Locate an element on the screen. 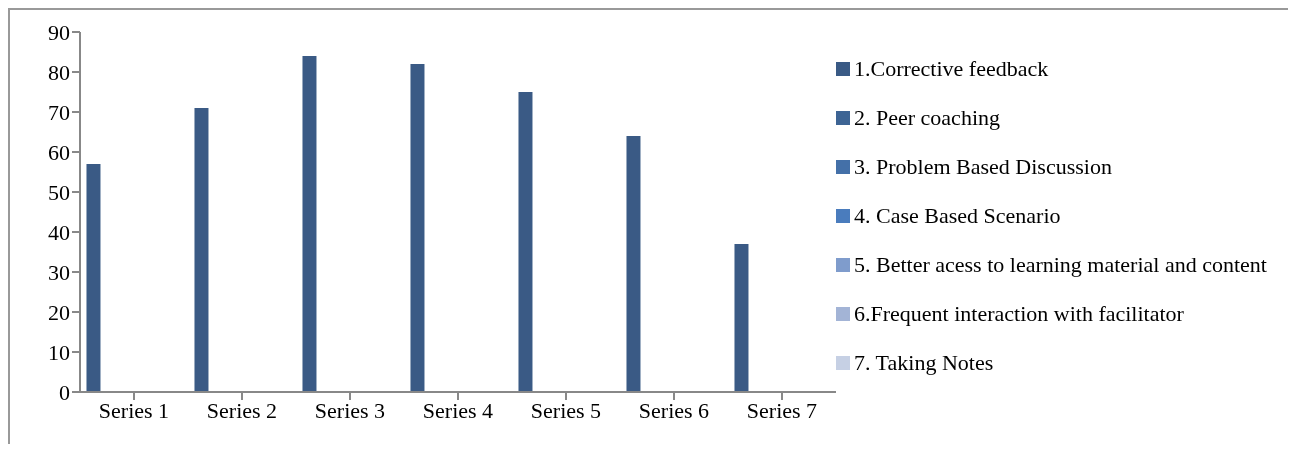 This screenshot has width=1296, height=452. x-tick-label: Series 7 is located at coordinates (782, 410).